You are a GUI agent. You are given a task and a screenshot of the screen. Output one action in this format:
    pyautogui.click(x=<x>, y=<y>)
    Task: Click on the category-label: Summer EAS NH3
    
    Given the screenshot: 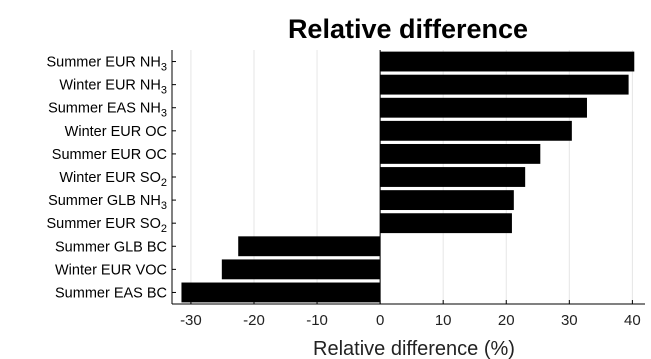 What is the action you would take?
    pyautogui.click(x=107, y=110)
    